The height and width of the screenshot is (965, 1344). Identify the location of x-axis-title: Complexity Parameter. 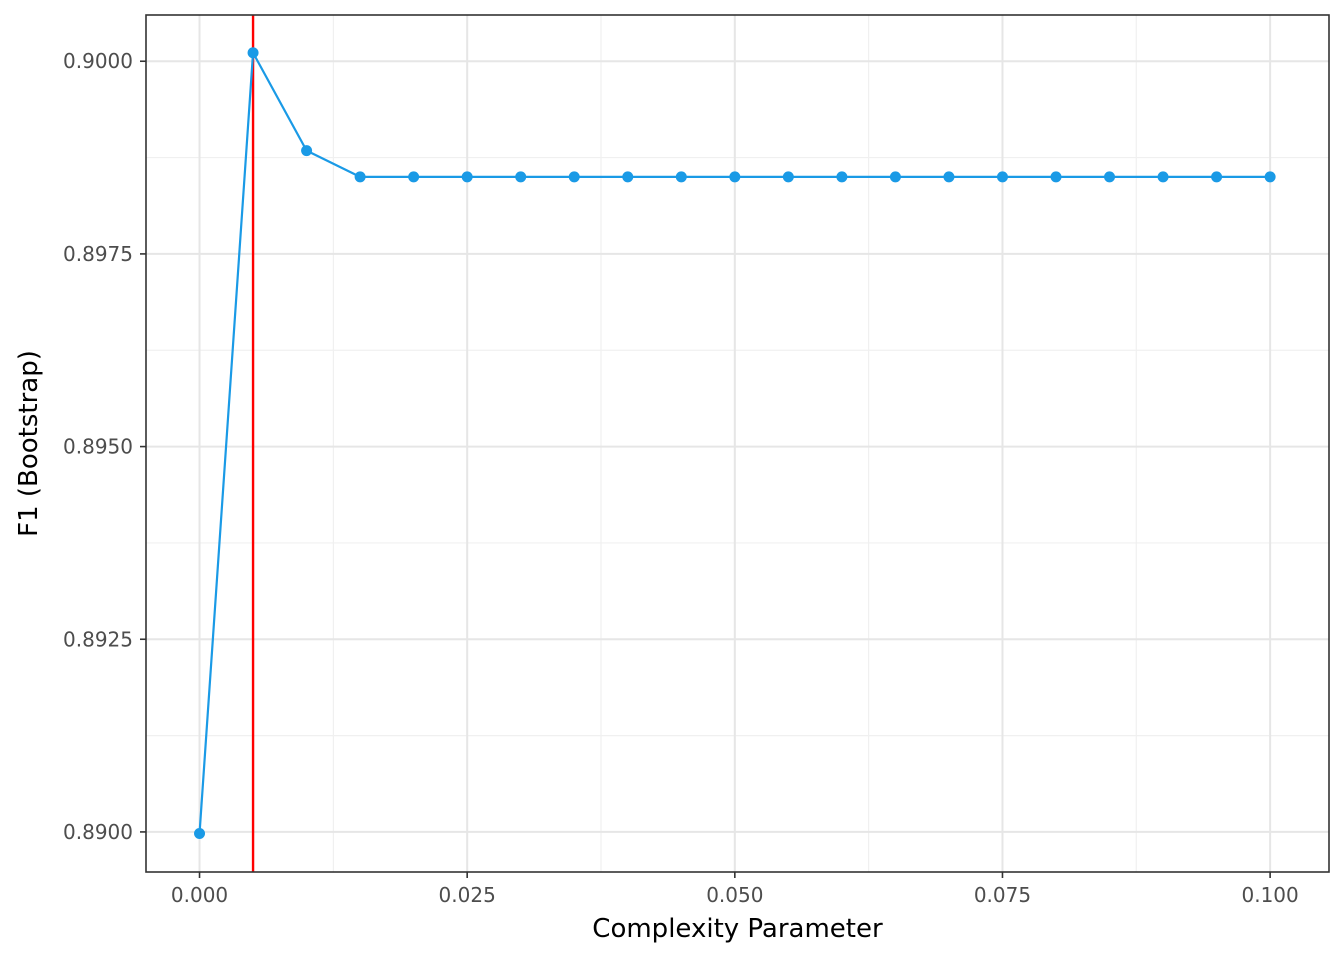
(737, 929).